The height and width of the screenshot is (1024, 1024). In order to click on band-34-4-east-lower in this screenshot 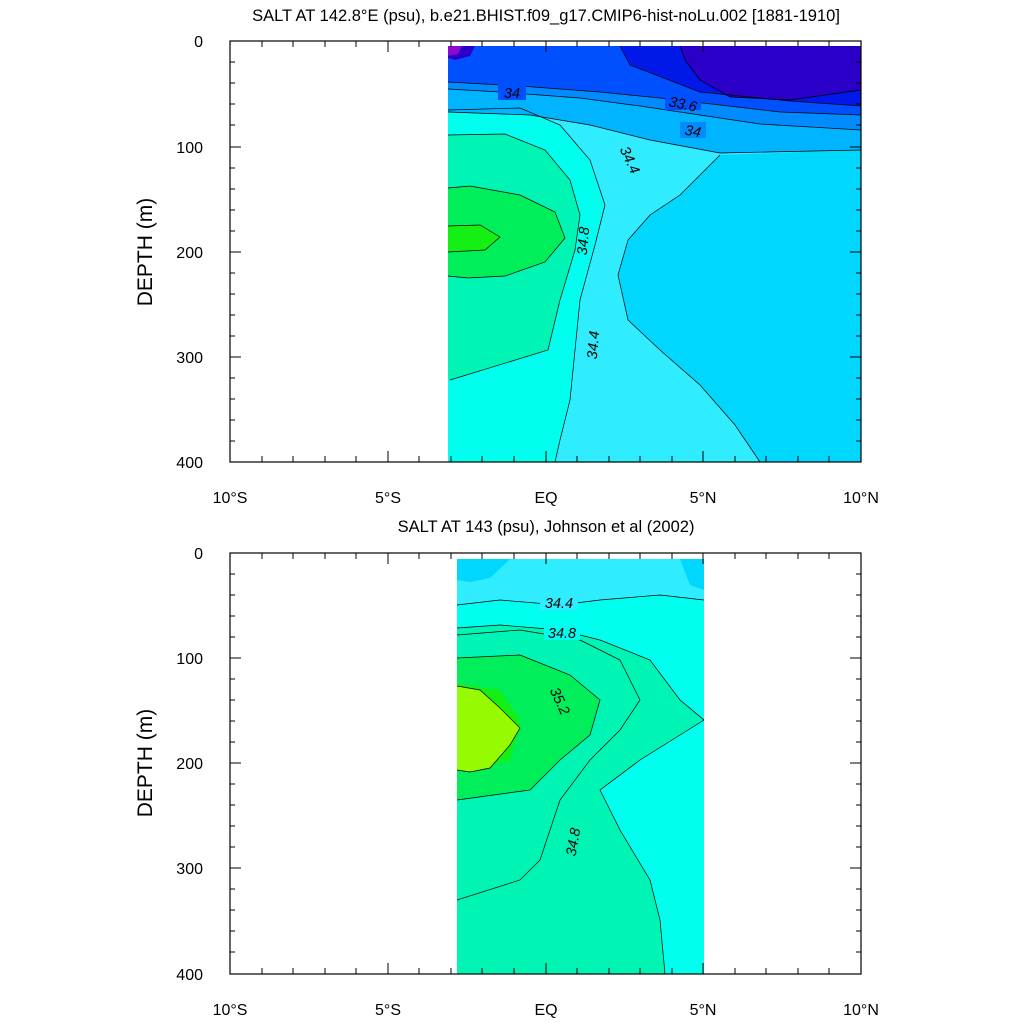, I will do `click(652, 847)`.